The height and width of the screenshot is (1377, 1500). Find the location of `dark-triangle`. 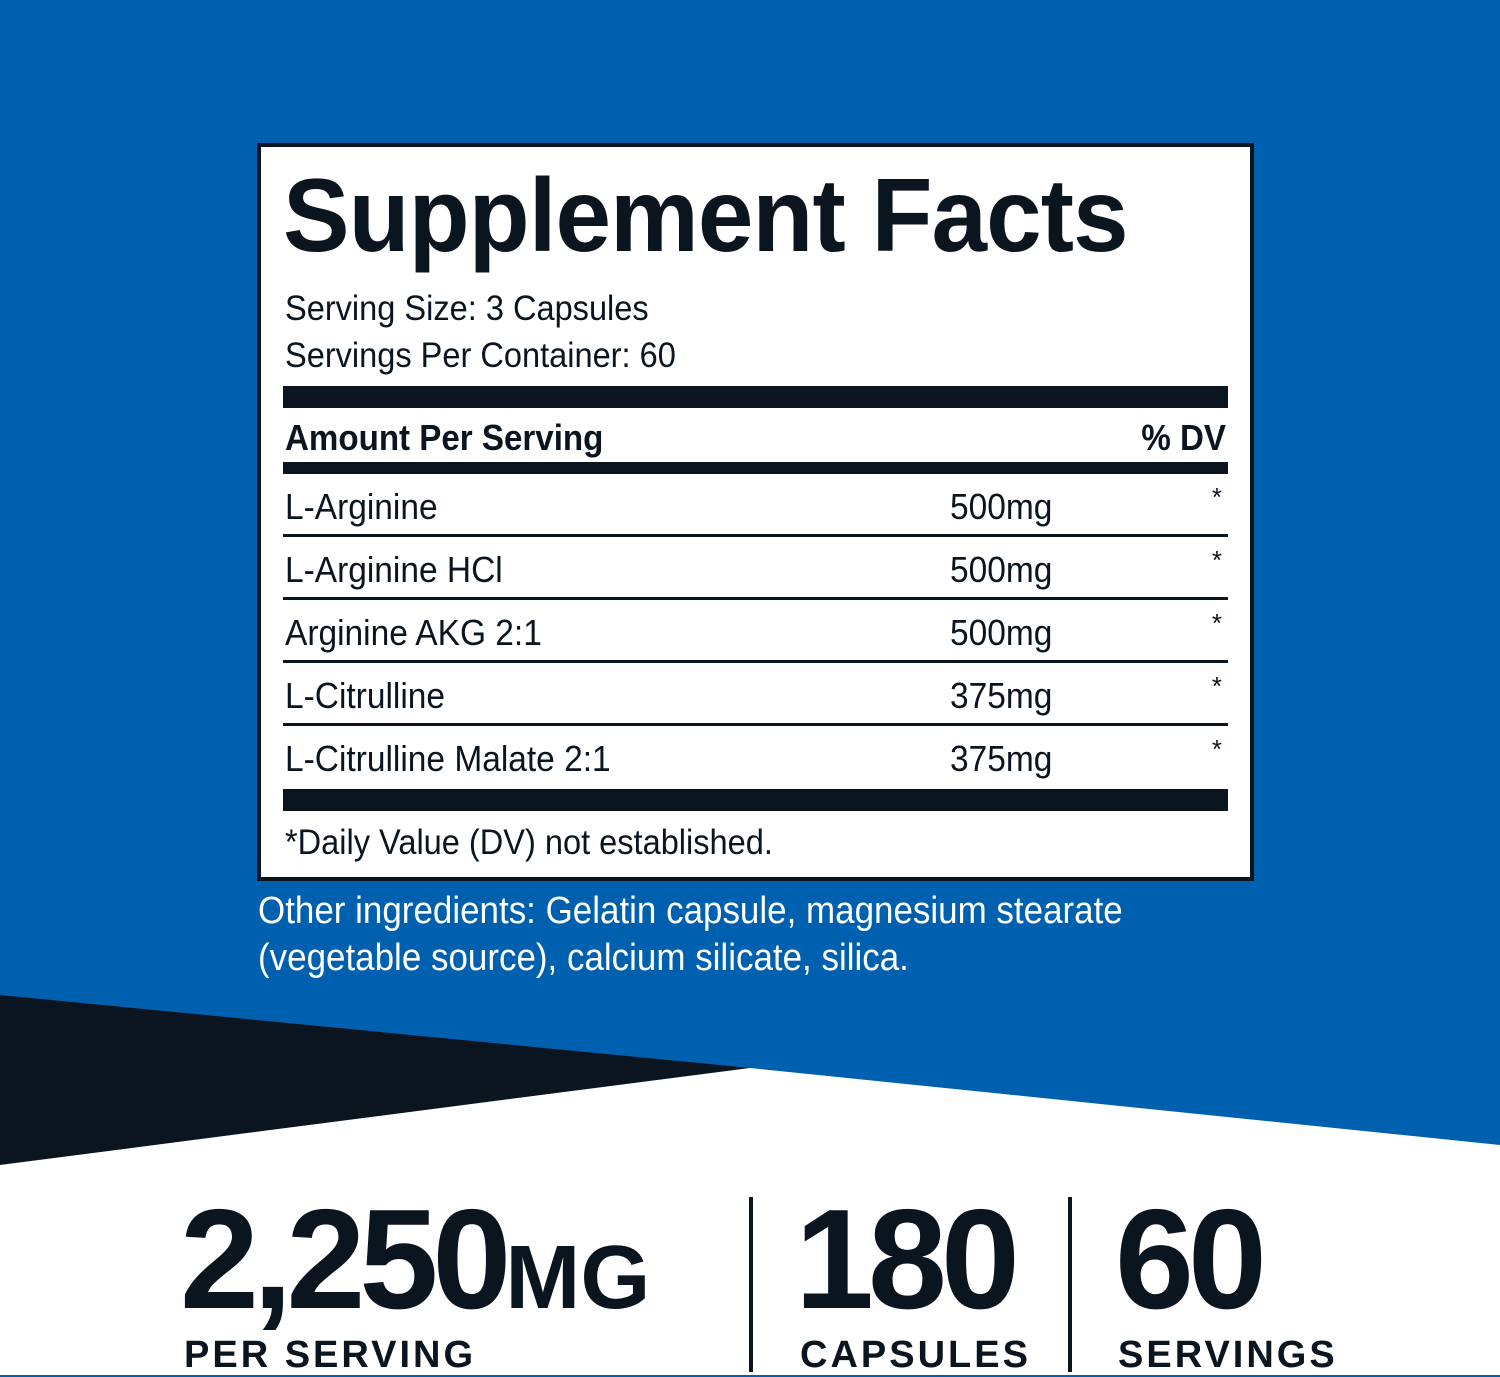

dark-triangle is located at coordinates (375, 1080).